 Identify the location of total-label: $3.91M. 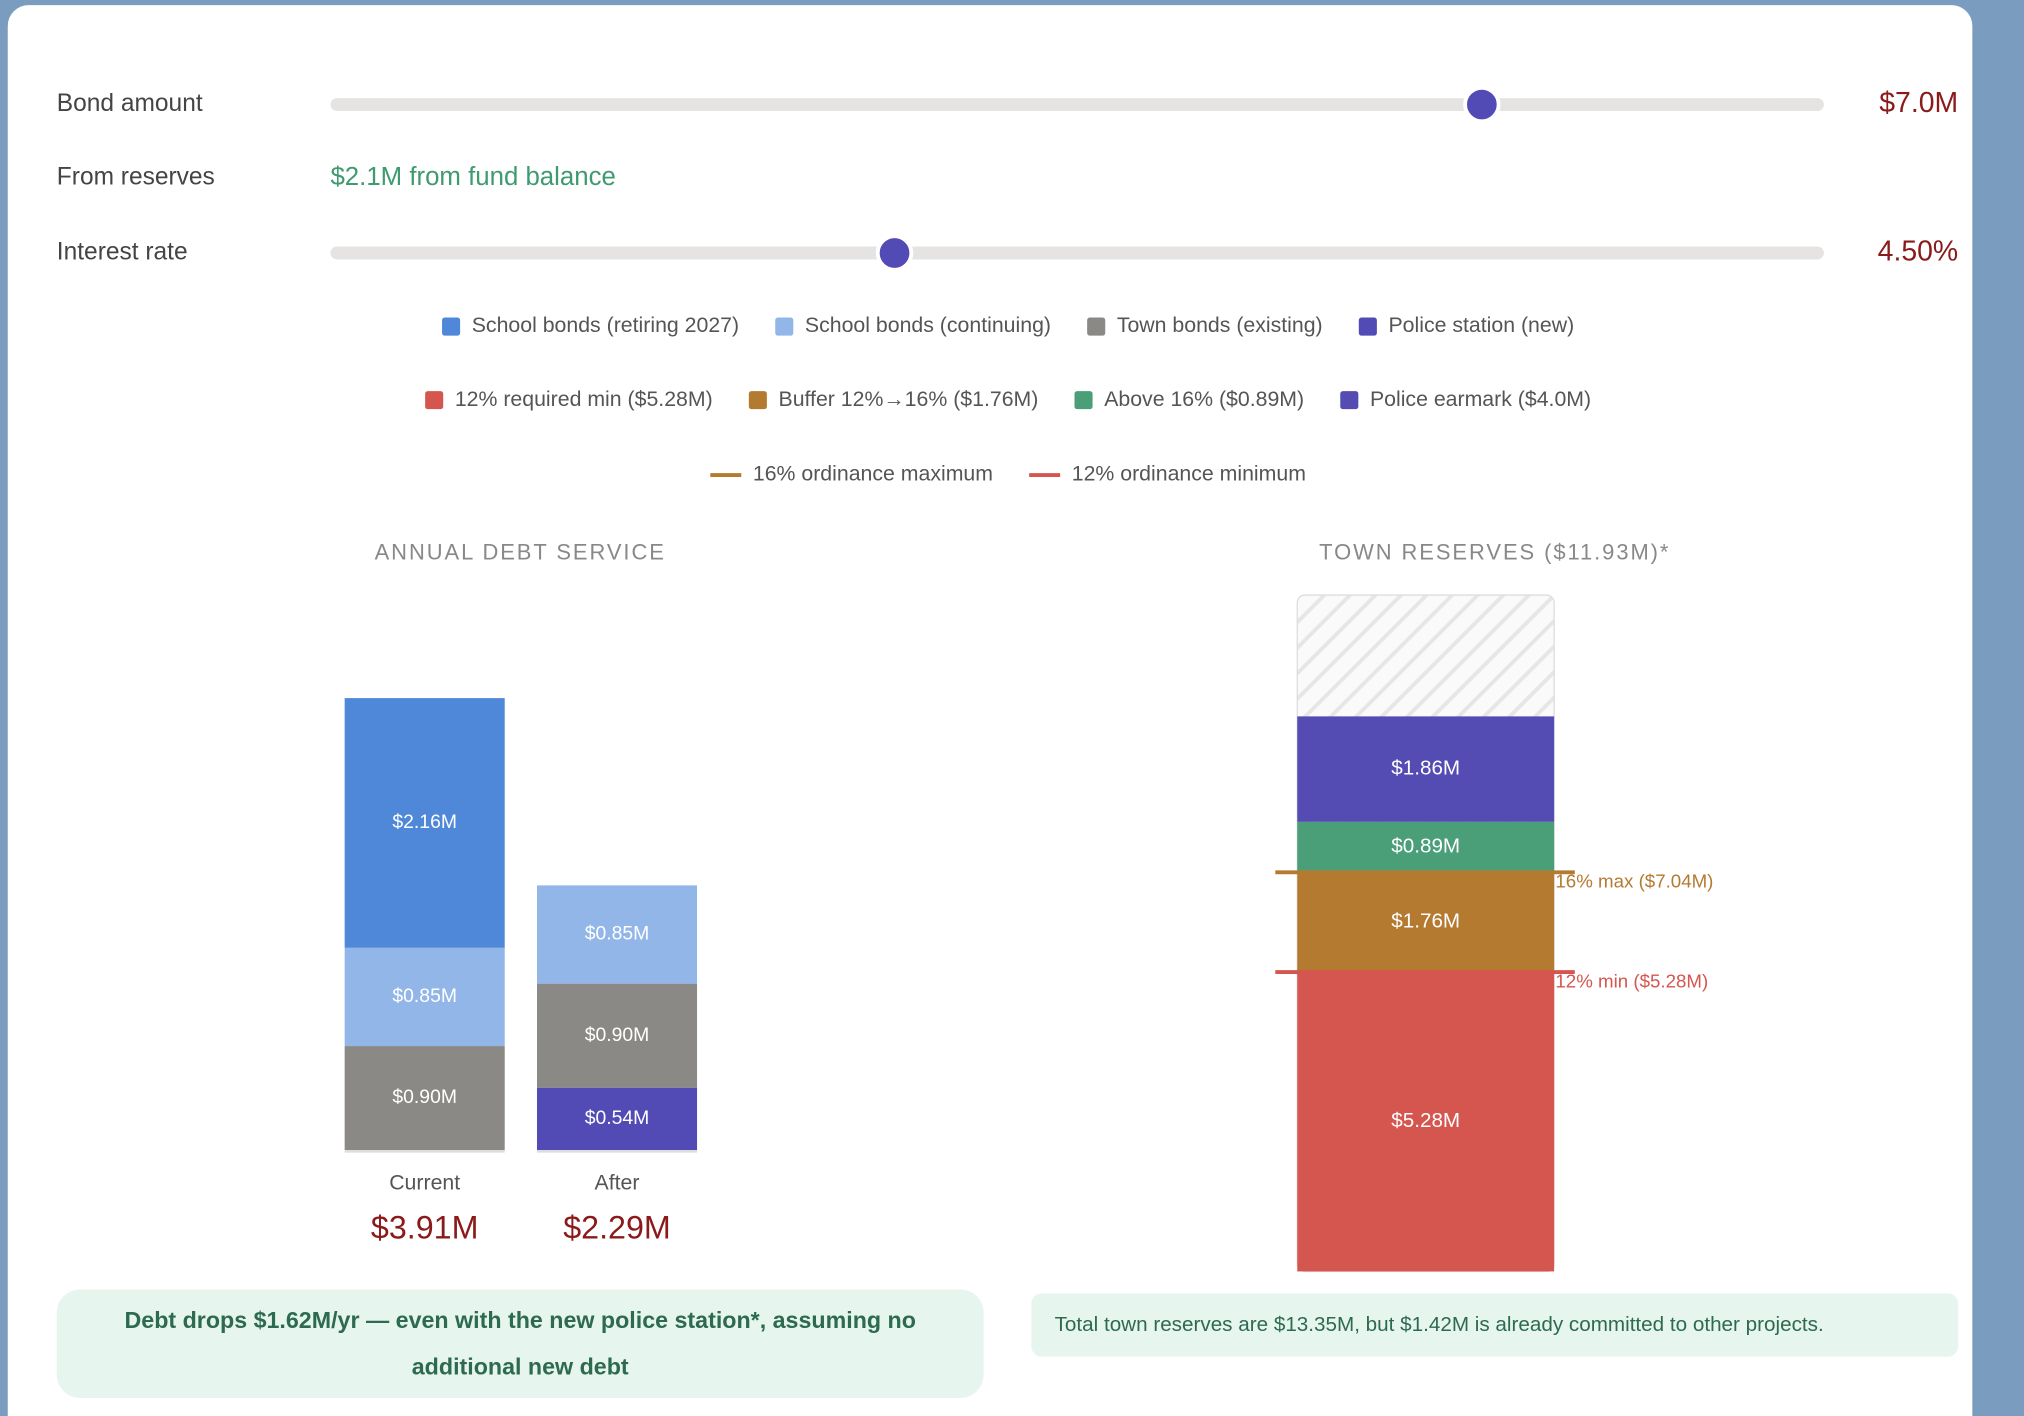
(425, 1228).